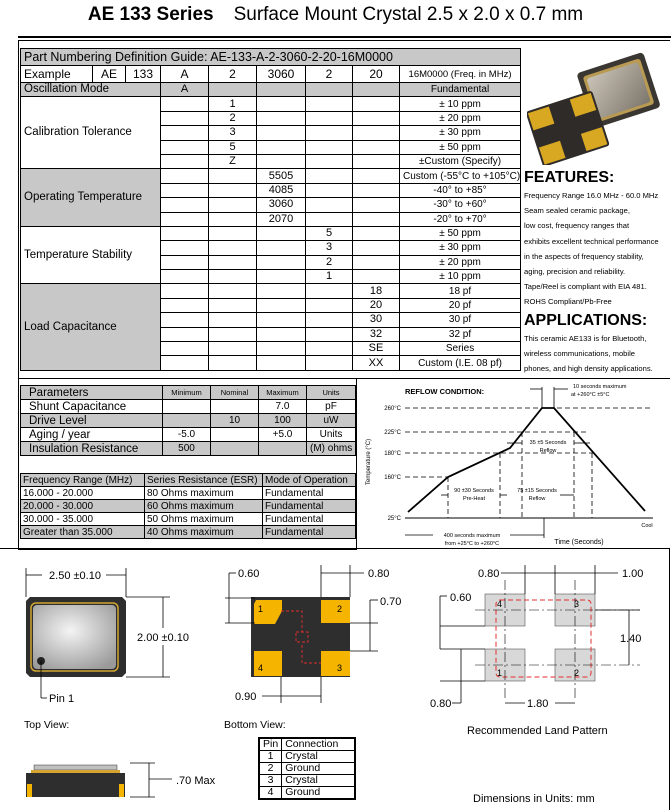  I want to click on params-cell: uW, so click(331, 420).